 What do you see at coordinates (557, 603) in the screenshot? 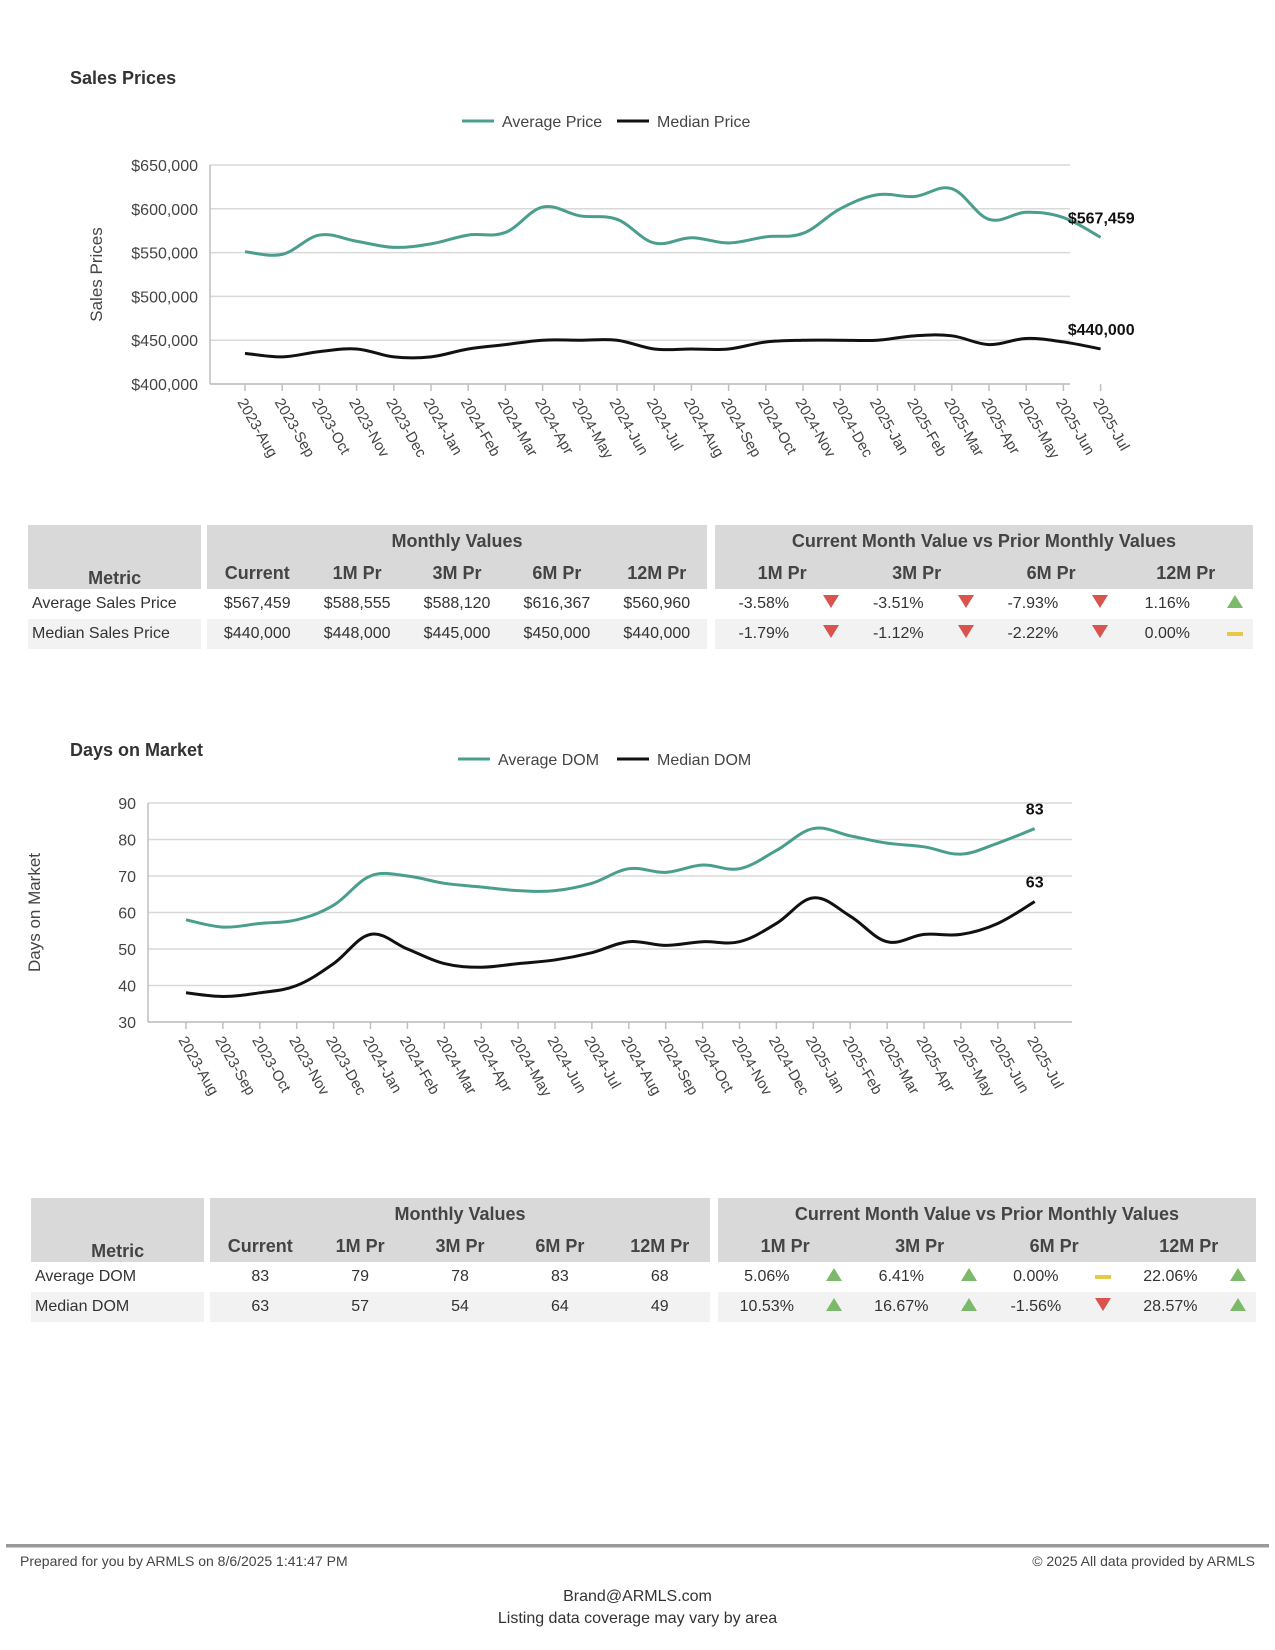
I see `monthly-value: $616,367` at bounding box center [557, 603].